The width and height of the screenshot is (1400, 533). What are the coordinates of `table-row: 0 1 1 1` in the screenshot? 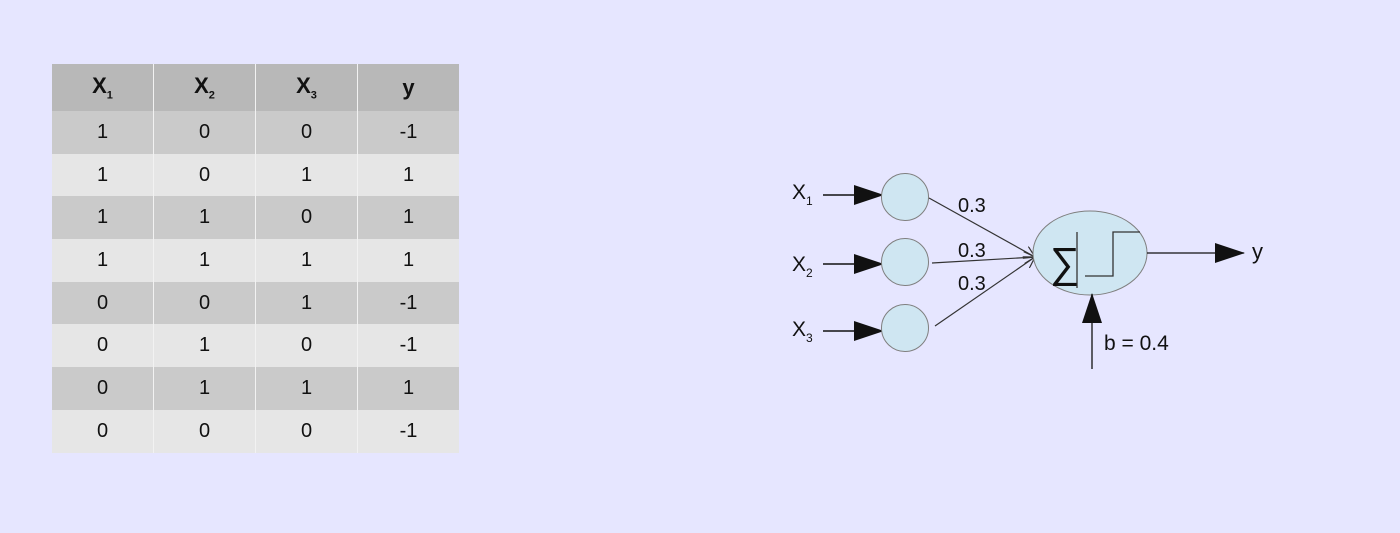 It's located at (255, 388).